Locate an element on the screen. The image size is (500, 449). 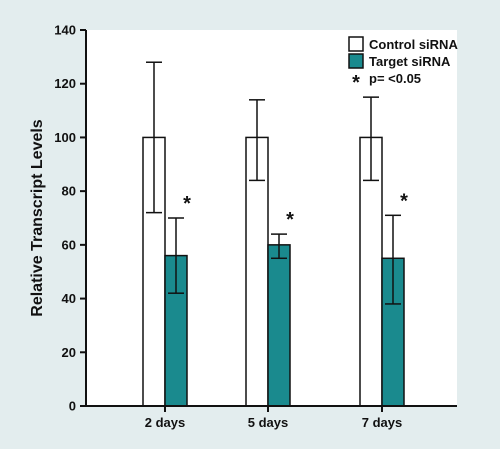
y-axis-title: Relative Transcript Levels is located at coordinates (37, 218).